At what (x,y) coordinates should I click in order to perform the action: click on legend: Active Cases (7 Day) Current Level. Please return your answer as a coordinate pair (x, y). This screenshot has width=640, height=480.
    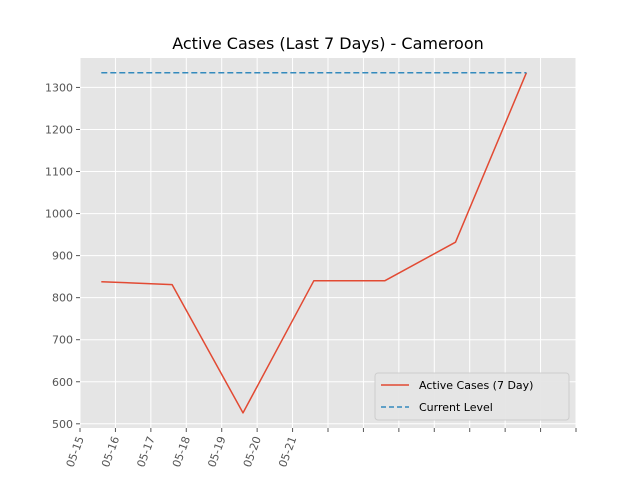
    Looking at the image, I should click on (472, 396).